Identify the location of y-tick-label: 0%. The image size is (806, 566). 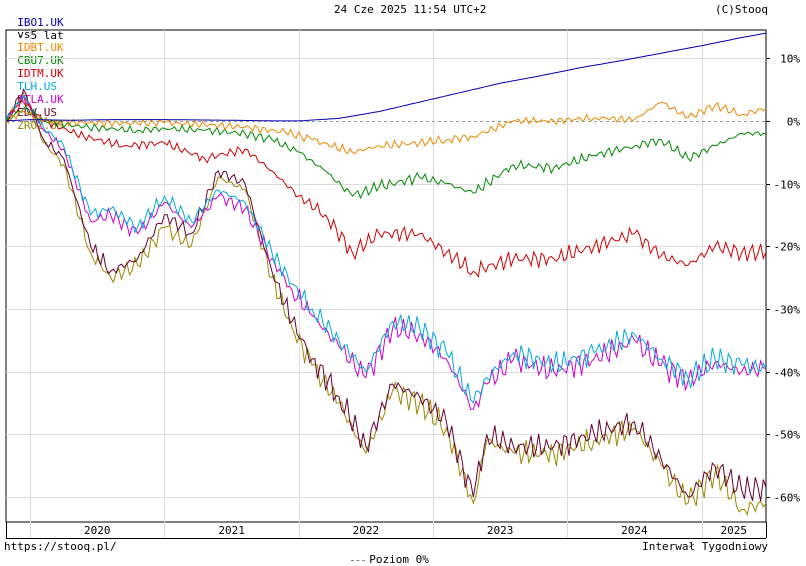
(794, 122).